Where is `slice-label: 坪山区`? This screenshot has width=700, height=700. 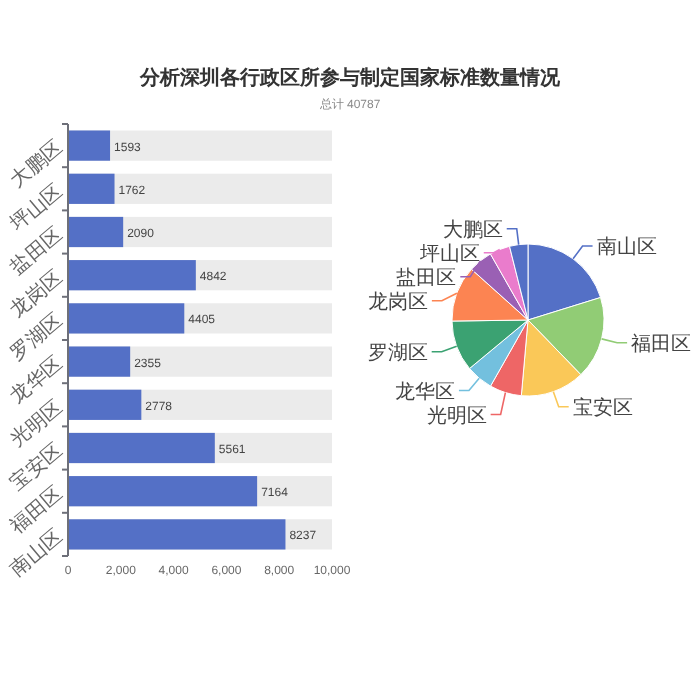 slice-label: 坪山区 is located at coordinates (448, 253).